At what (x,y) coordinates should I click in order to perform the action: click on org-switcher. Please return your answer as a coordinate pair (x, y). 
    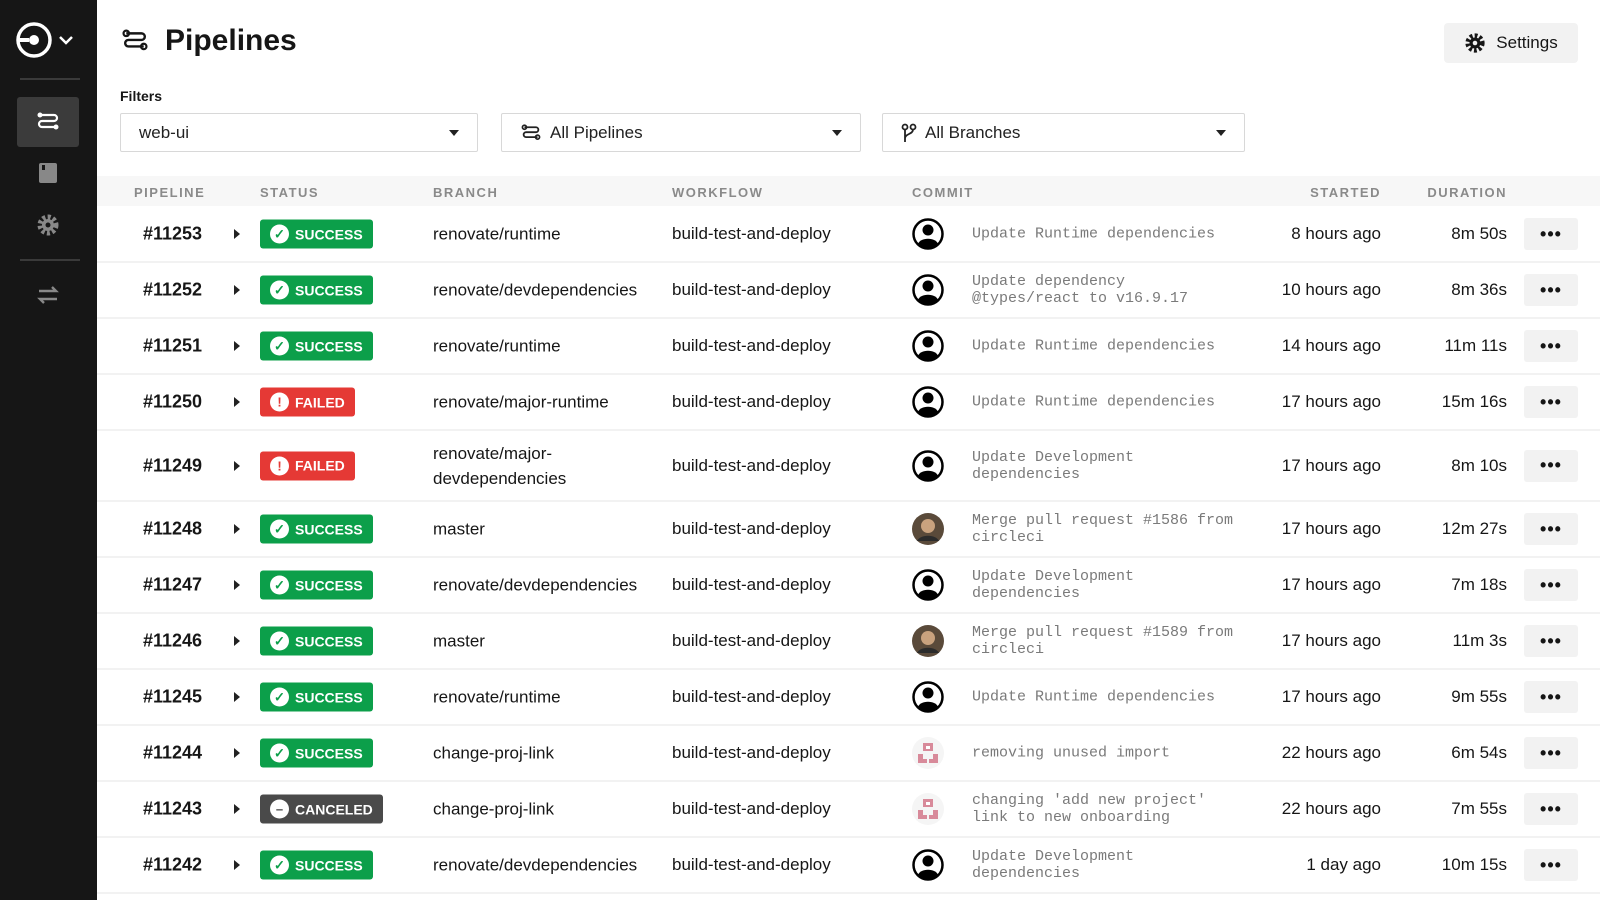
    Looking at the image, I should click on (44, 40).